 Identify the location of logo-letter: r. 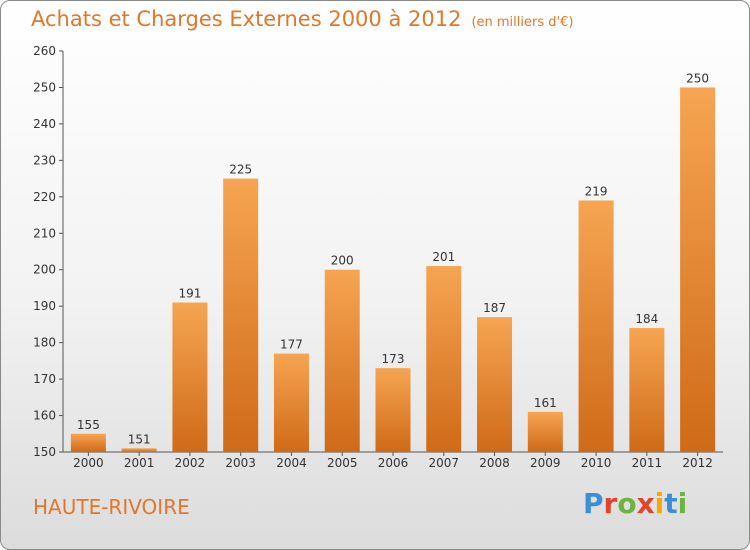
(610, 503).